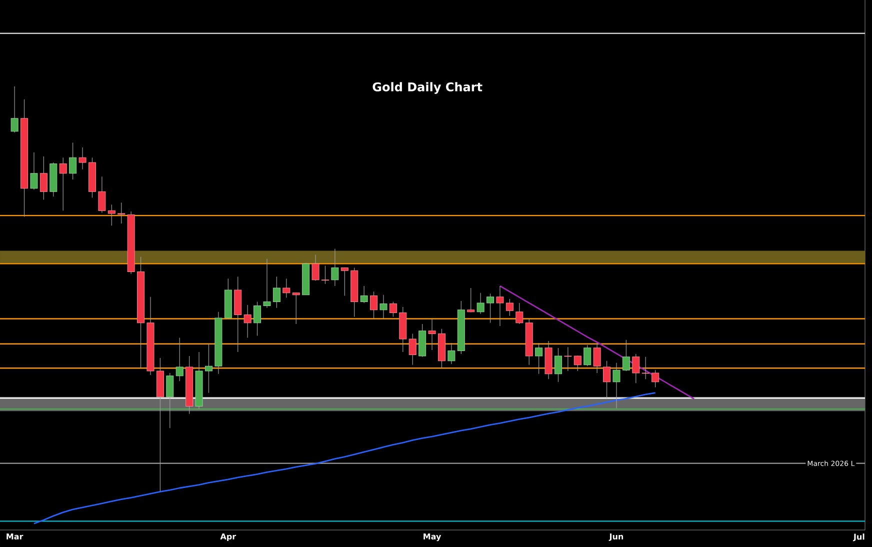 The width and height of the screenshot is (872, 547). Describe the element at coordinates (228, 538) in the screenshot. I see `x-tick-label: Apr` at that location.